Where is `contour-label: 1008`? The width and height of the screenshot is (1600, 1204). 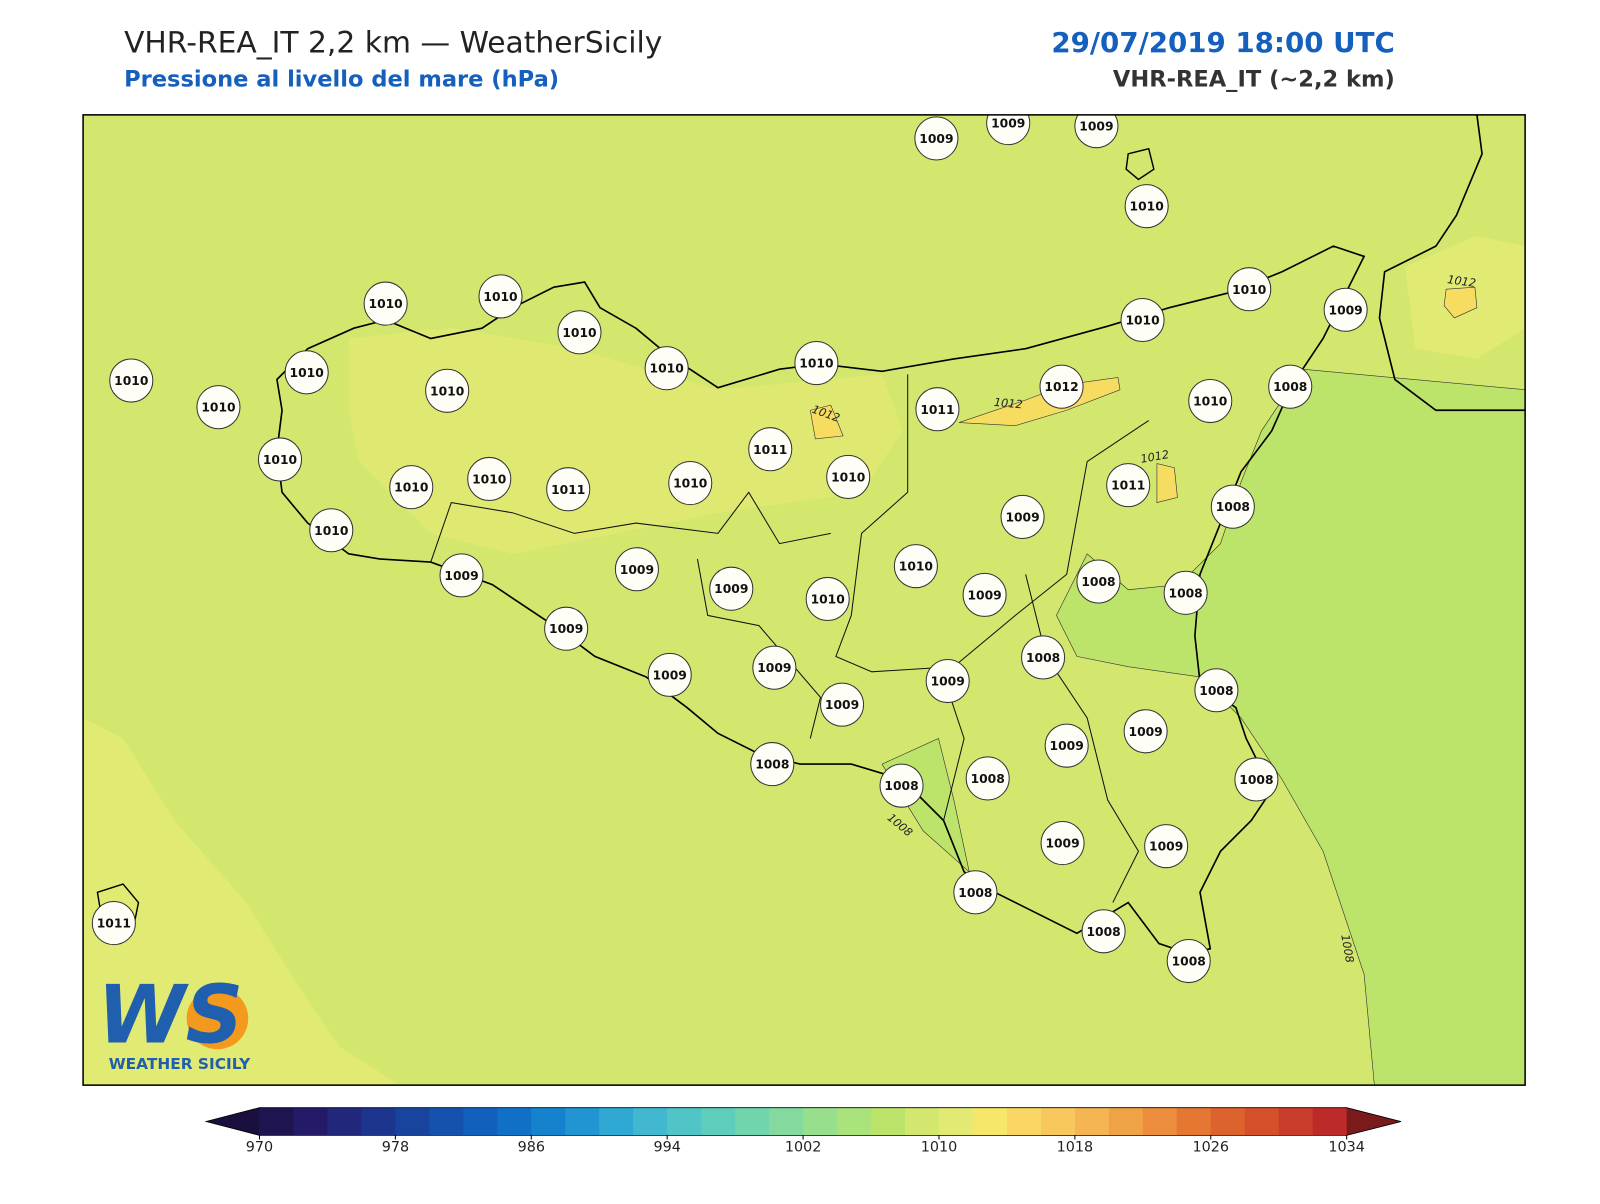
contour-label: 1008 is located at coordinates (1347, 948).